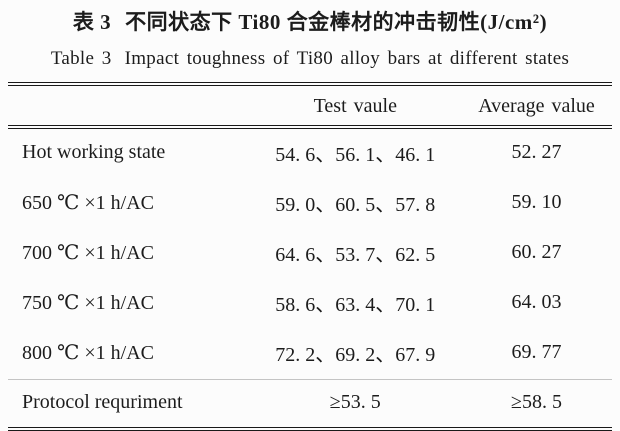  What do you see at coordinates (536, 106) in the screenshot?
I see `col-header-average-value: Average value` at bounding box center [536, 106].